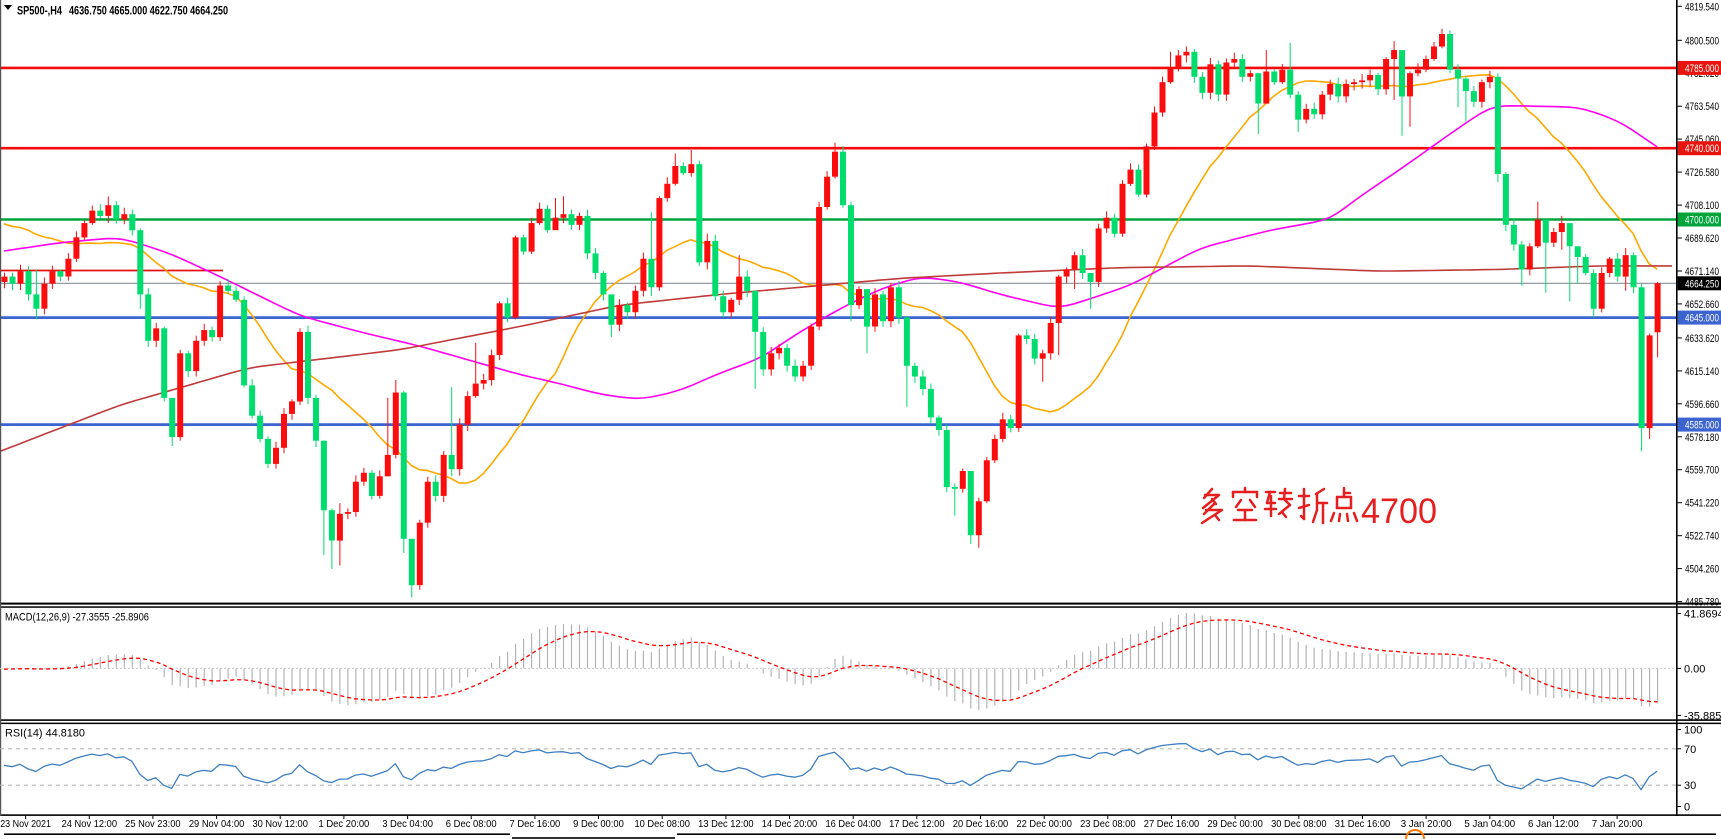 The width and height of the screenshot is (1721, 839). What do you see at coordinates (1235, 824) in the screenshot?
I see `svg-text: 29 Dec 00:00` at bounding box center [1235, 824].